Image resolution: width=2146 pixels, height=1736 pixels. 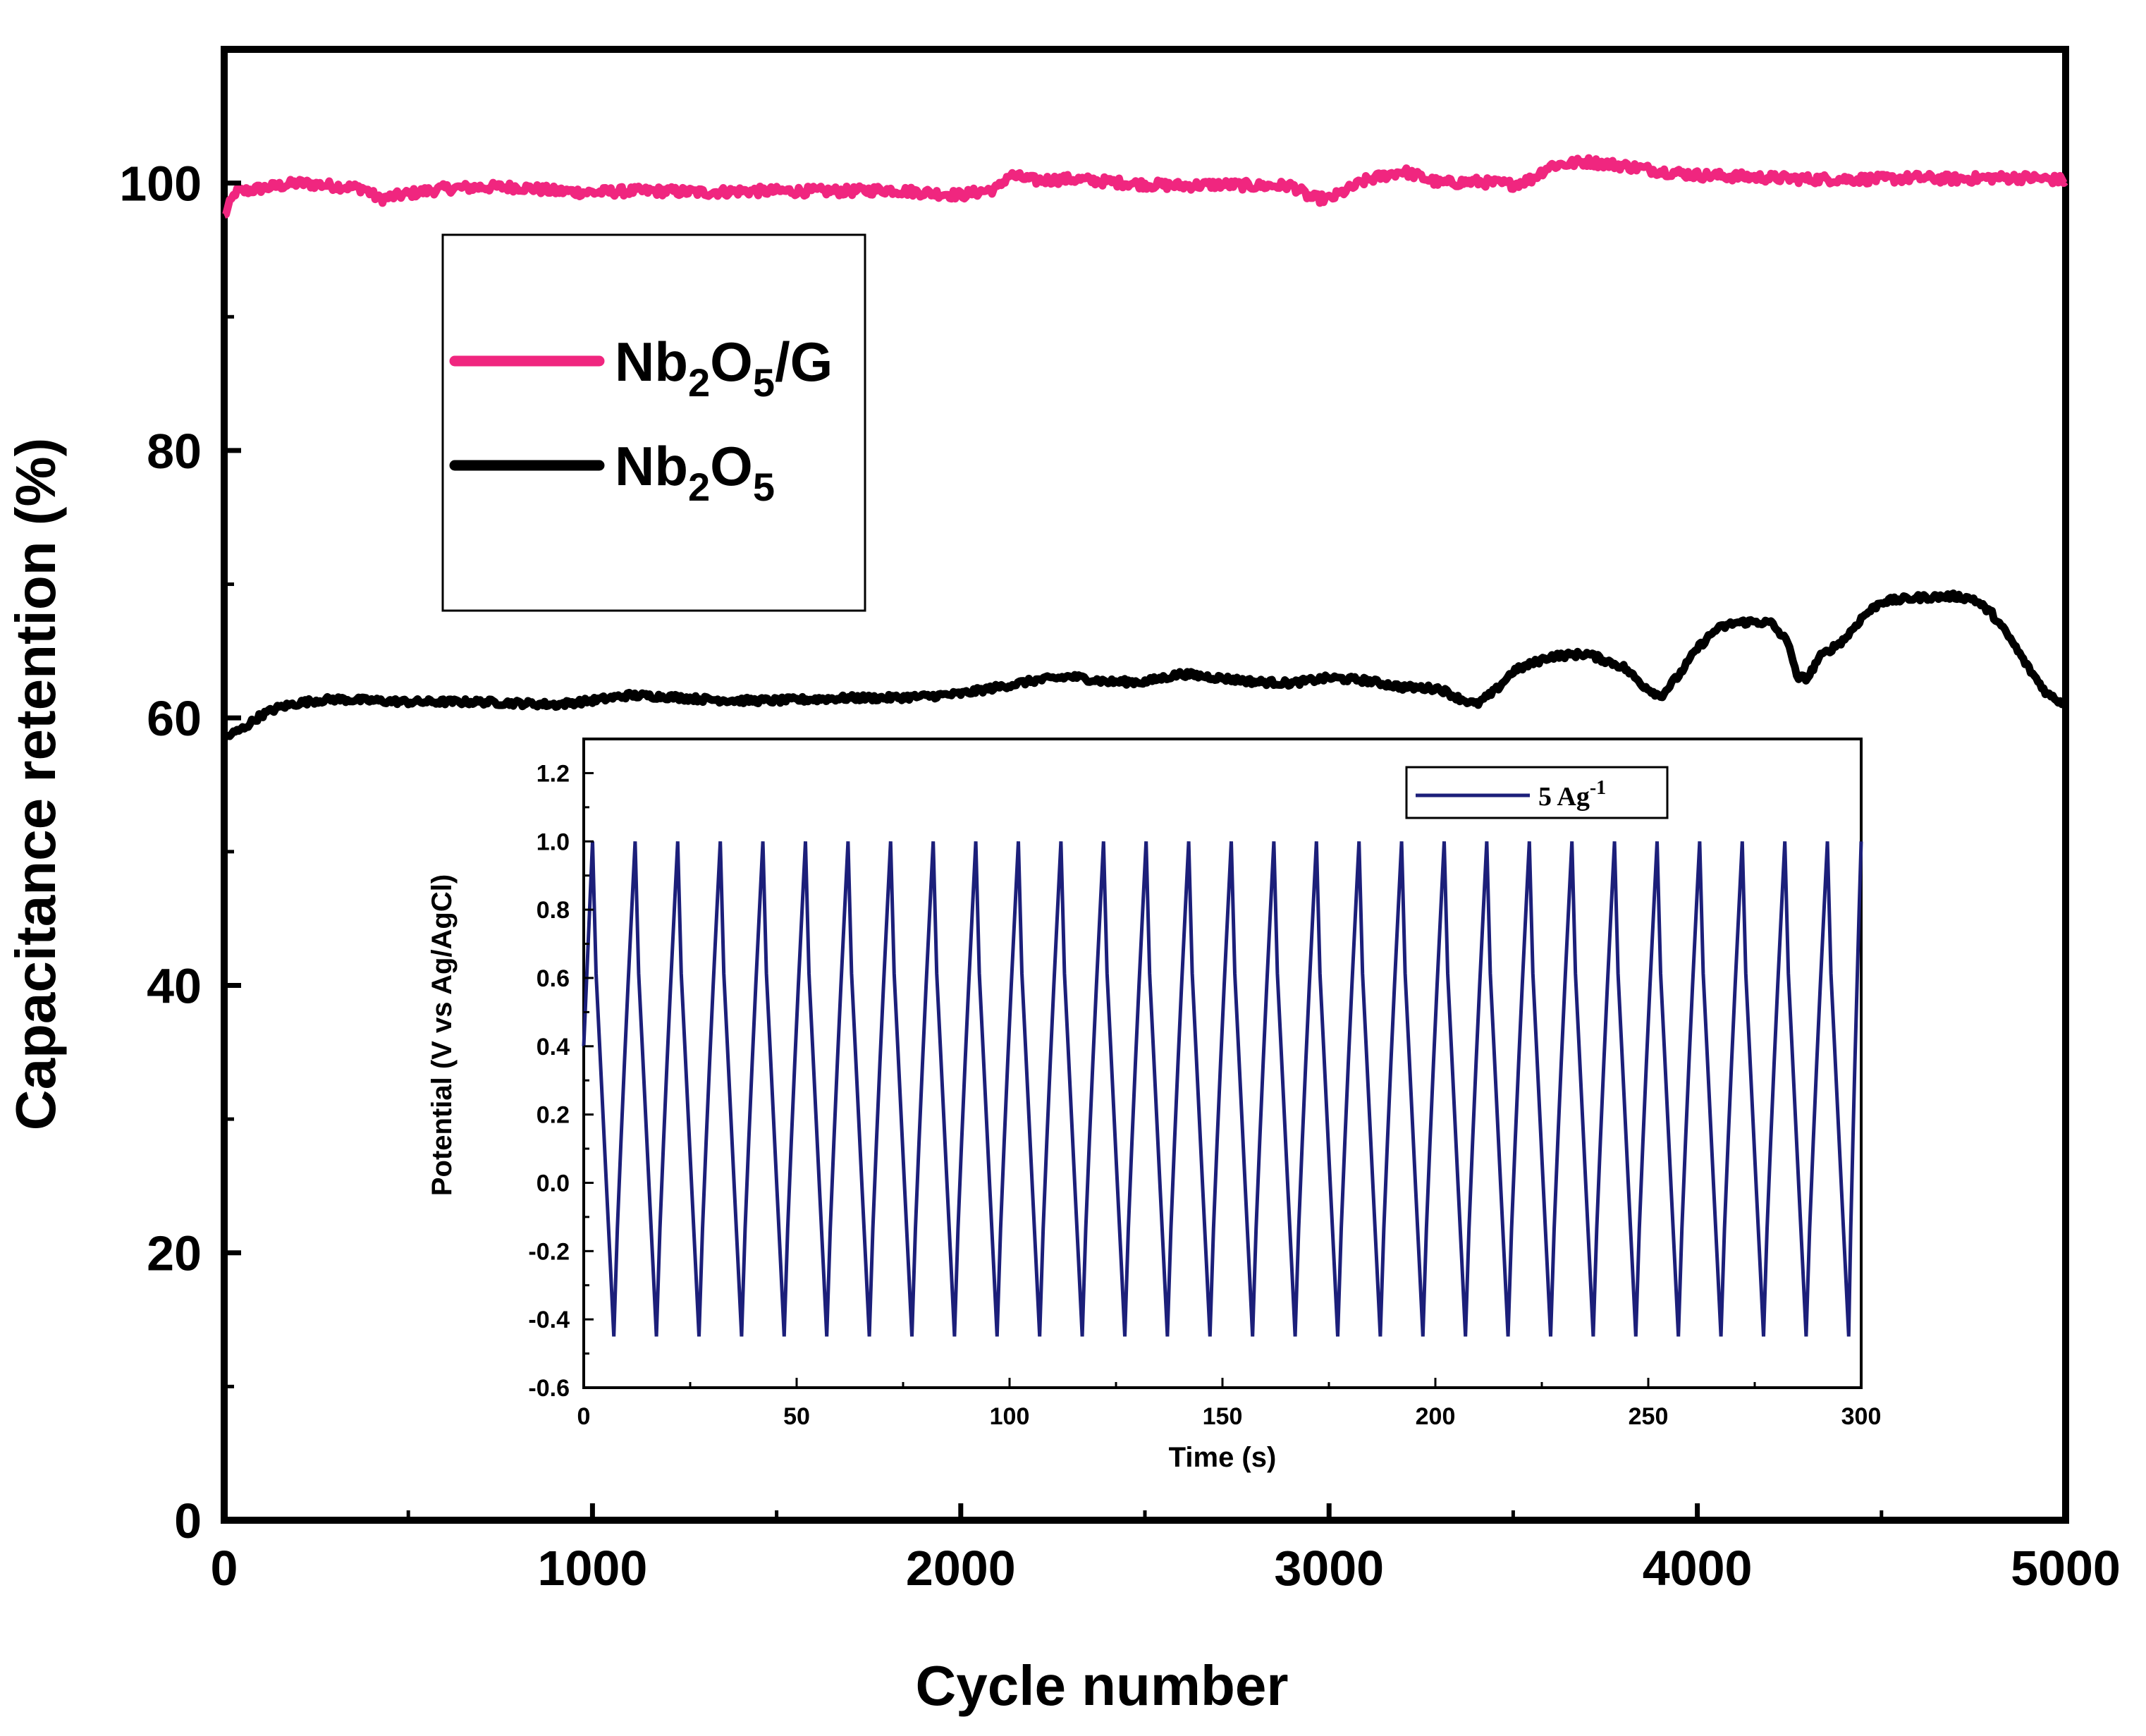 What do you see at coordinates (553, 1047) in the screenshot?
I see `inset-y-tick-label: 0.4` at bounding box center [553, 1047].